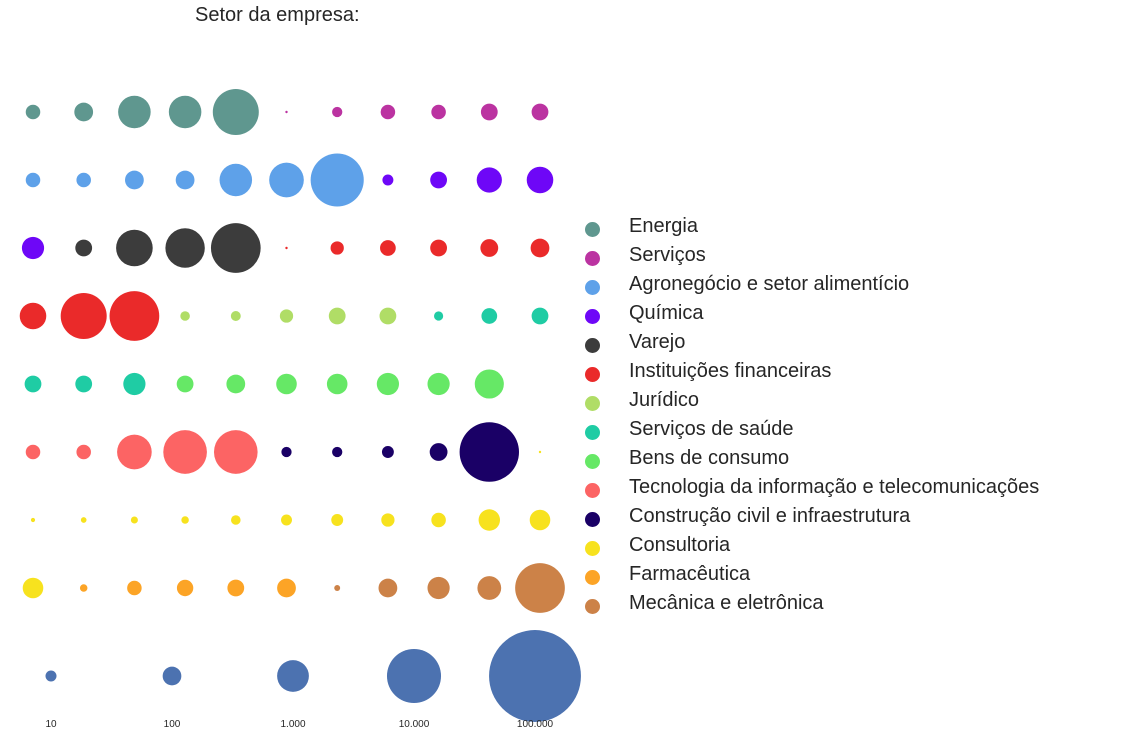 This screenshot has width=1130, height=736. I want to click on legend-label: Agronegócio e setor alimentício, so click(769, 284).